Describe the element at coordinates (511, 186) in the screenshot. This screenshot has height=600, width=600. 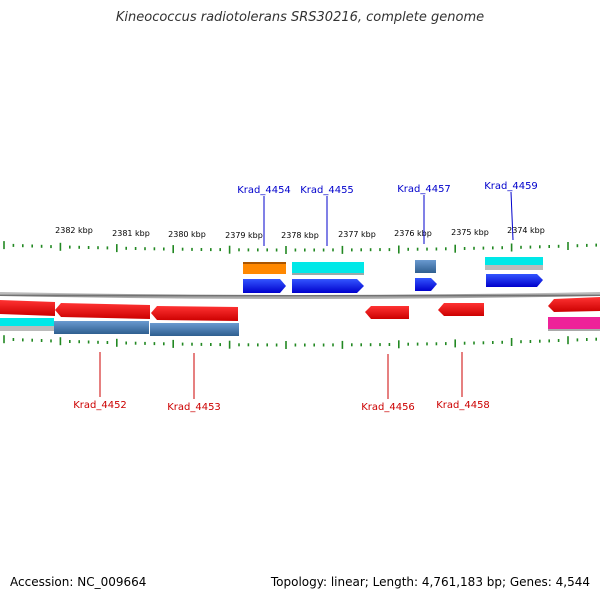
I see `gene-label-krad-4459: Krad_4459` at that location.